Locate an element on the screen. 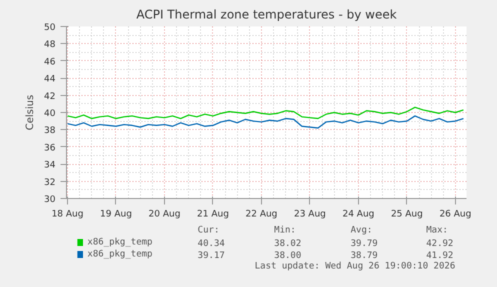 This screenshot has height=287, width=497. text: Avg: is located at coordinates (361, 231).